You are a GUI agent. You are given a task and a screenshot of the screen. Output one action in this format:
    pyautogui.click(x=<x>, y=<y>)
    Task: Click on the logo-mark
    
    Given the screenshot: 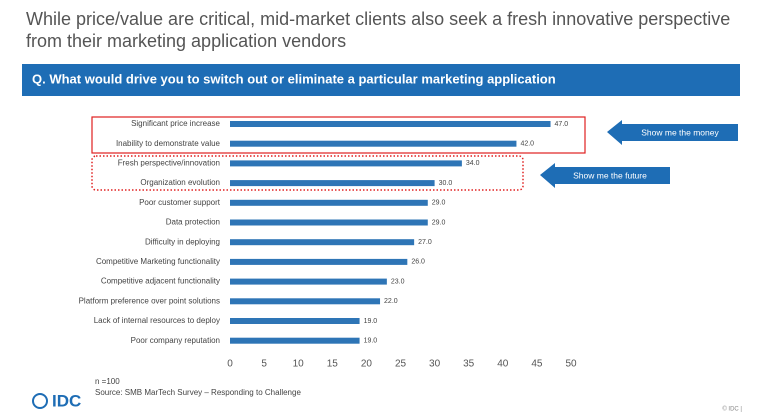 What is the action you would take?
    pyautogui.click(x=40, y=401)
    